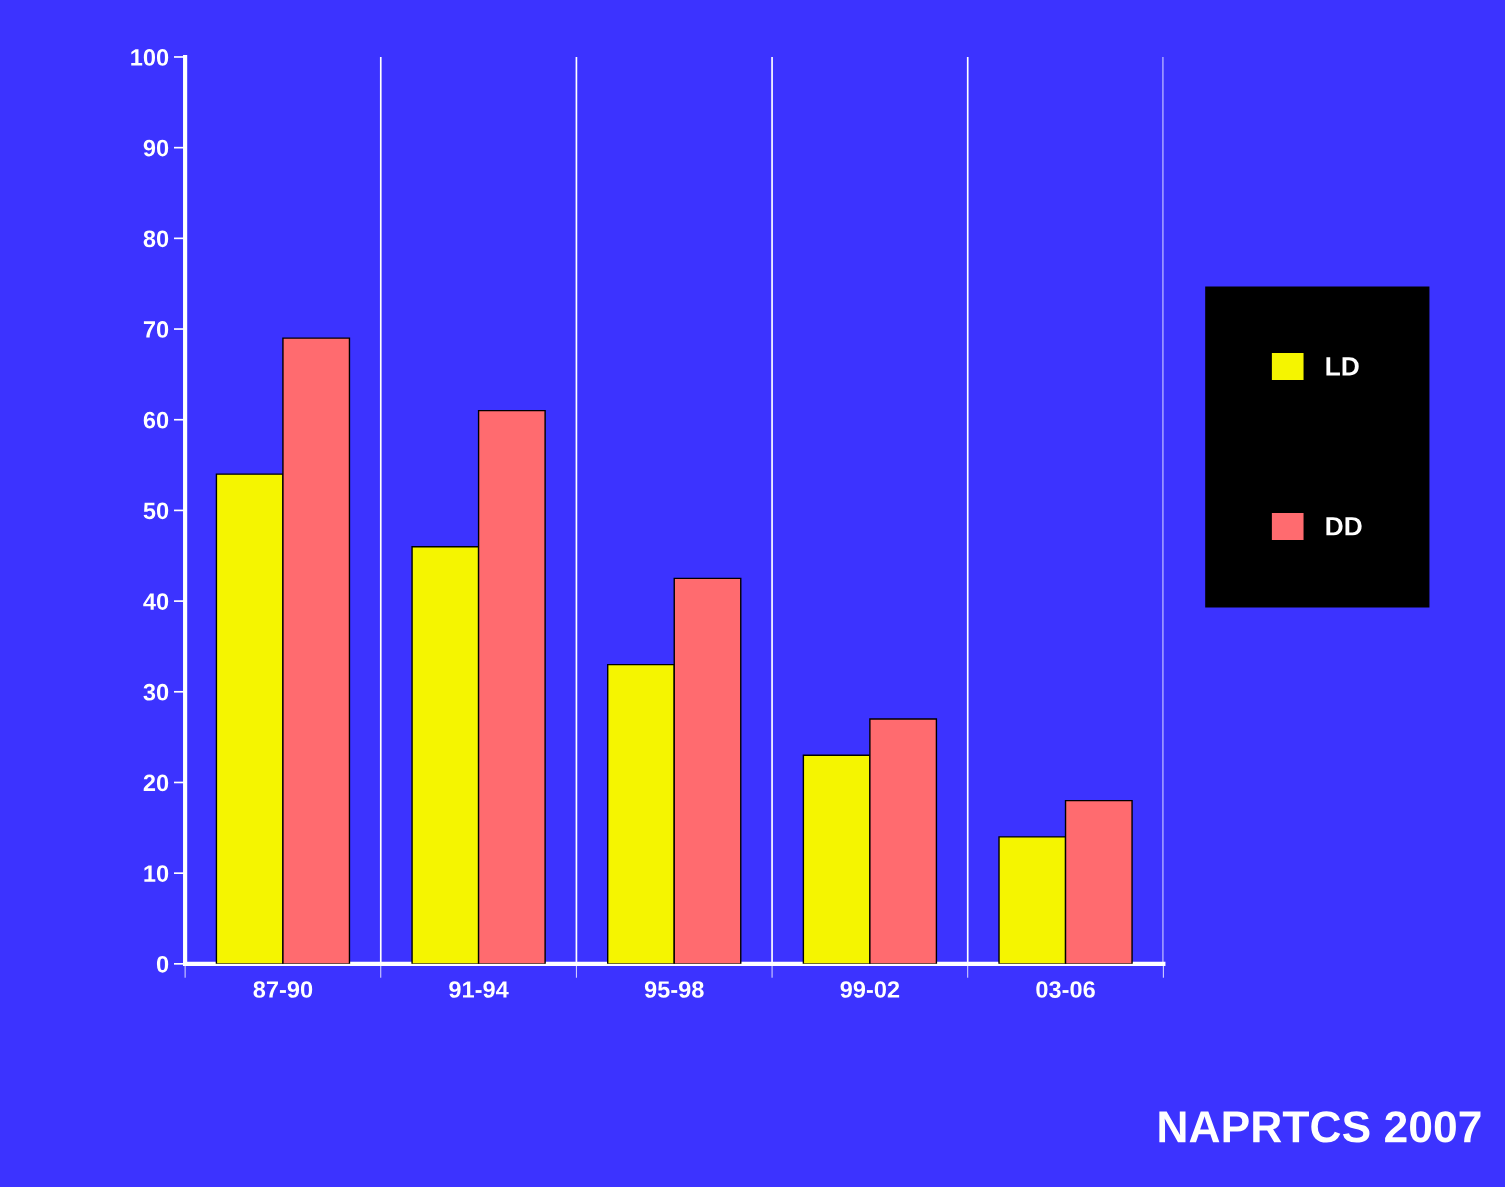 The width and height of the screenshot is (1505, 1187). I want to click on y-tick-label: 20, so click(156, 783).